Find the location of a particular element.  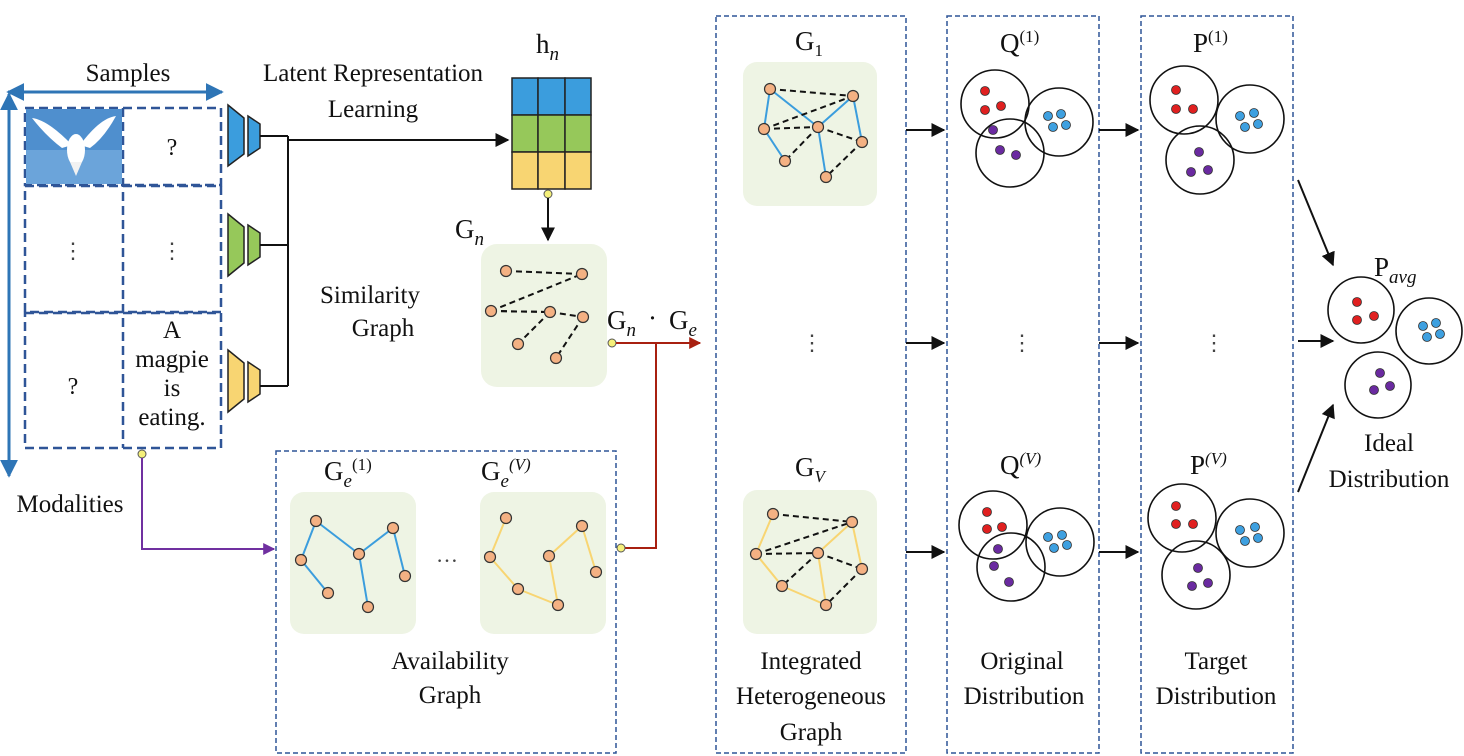

pv-symbol: P(V) is located at coordinates (1208, 464).